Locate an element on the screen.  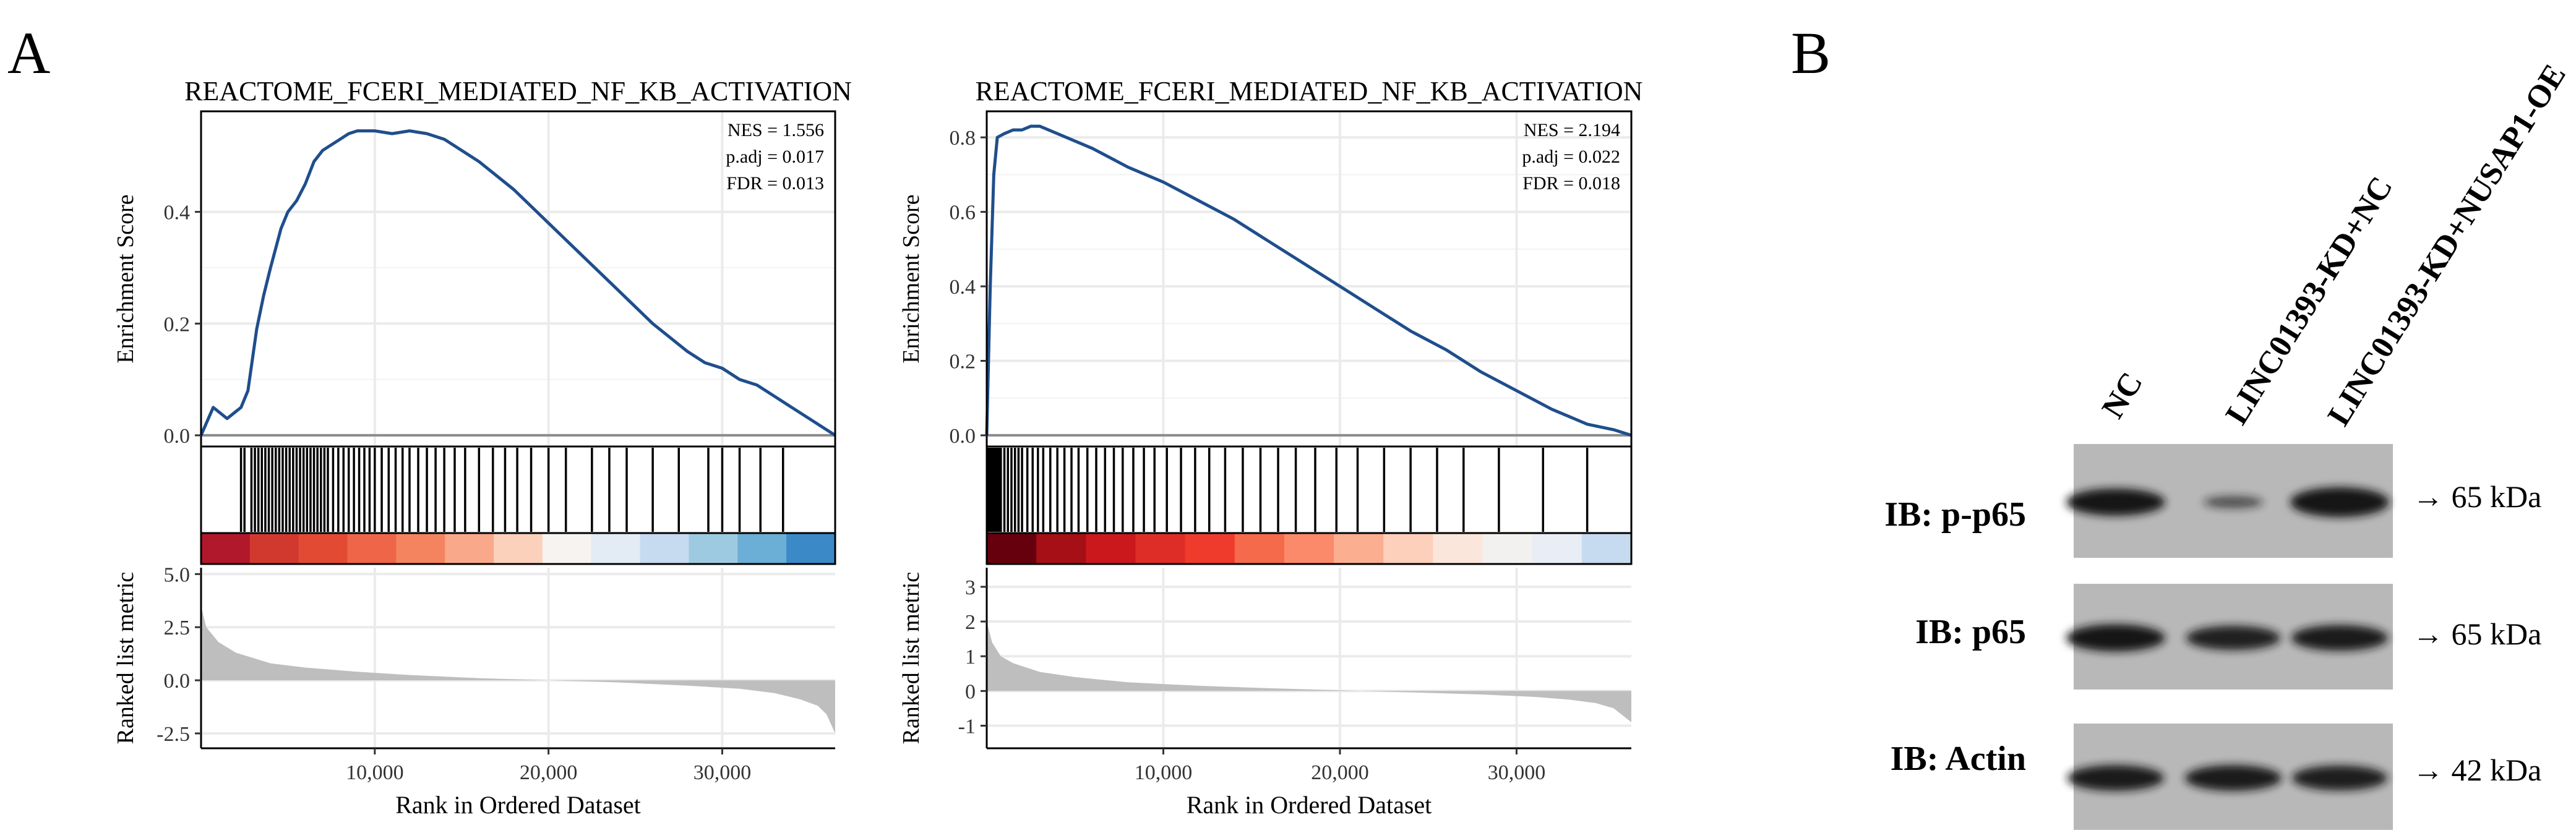
blot-row-label: IB: p-p65 is located at coordinates (1955, 514).